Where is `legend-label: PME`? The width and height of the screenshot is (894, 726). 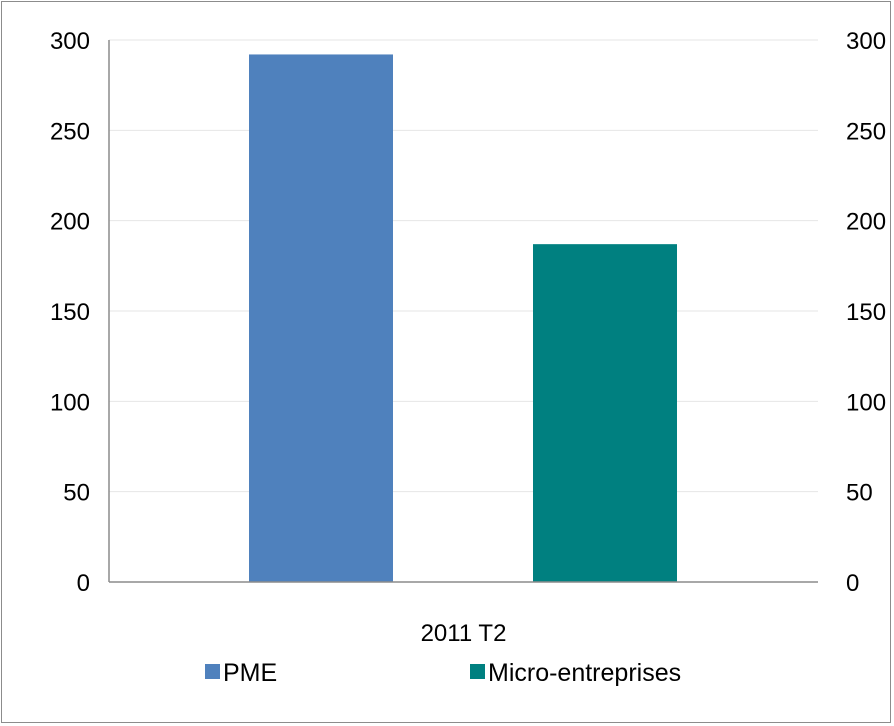 legend-label: PME is located at coordinates (250, 673).